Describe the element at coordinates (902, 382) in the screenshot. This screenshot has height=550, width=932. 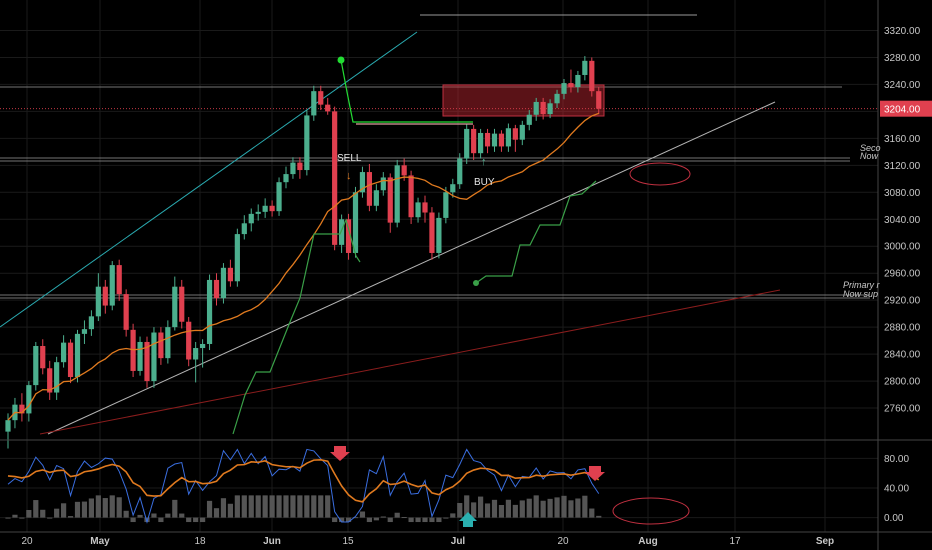
I see `price-tick-label: 2800.00` at that location.